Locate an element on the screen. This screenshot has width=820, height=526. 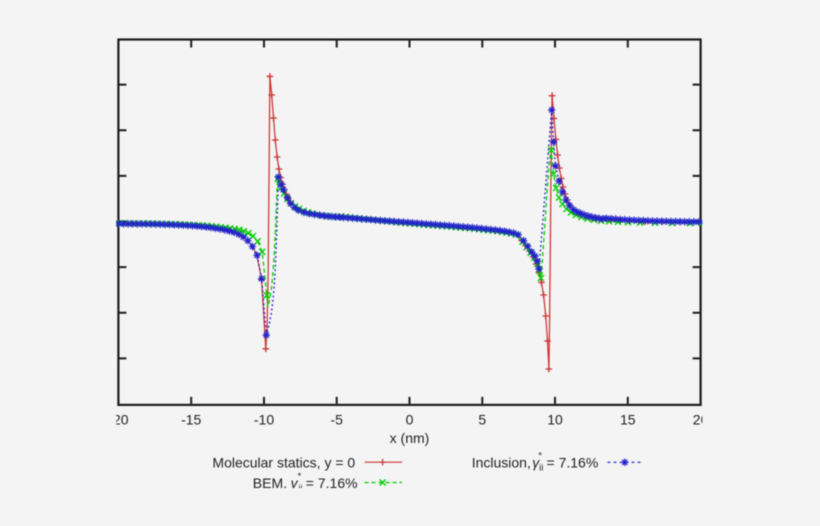
svg-text: -20 is located at coordinates (118, 419).